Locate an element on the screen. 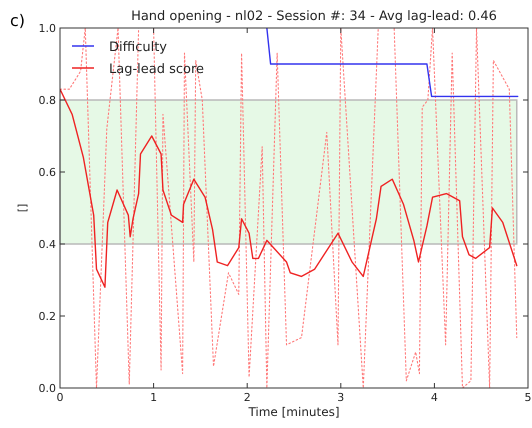 The image size is (532, 428). chart-title: Hand opening - nl02 - Session #: 34 - Avg lag-lead: 0.46 is located at coordinates (314, 16).